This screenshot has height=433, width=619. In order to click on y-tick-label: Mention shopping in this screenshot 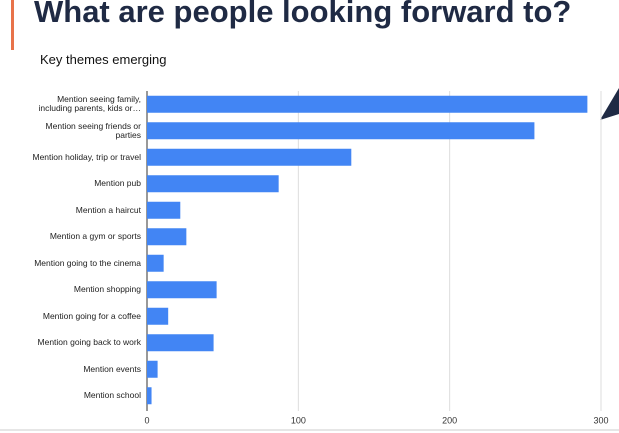, I will do `click(107, 289)`.